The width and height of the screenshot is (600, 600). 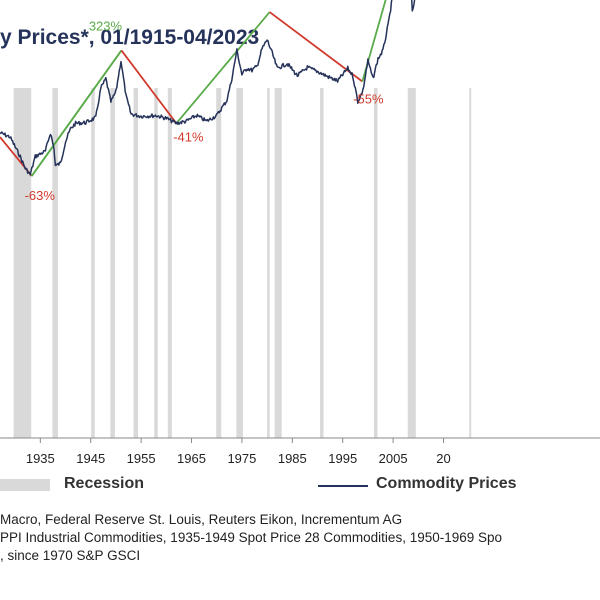 I want to click on x-tick-label: 2005, so click(x=393, y=458).